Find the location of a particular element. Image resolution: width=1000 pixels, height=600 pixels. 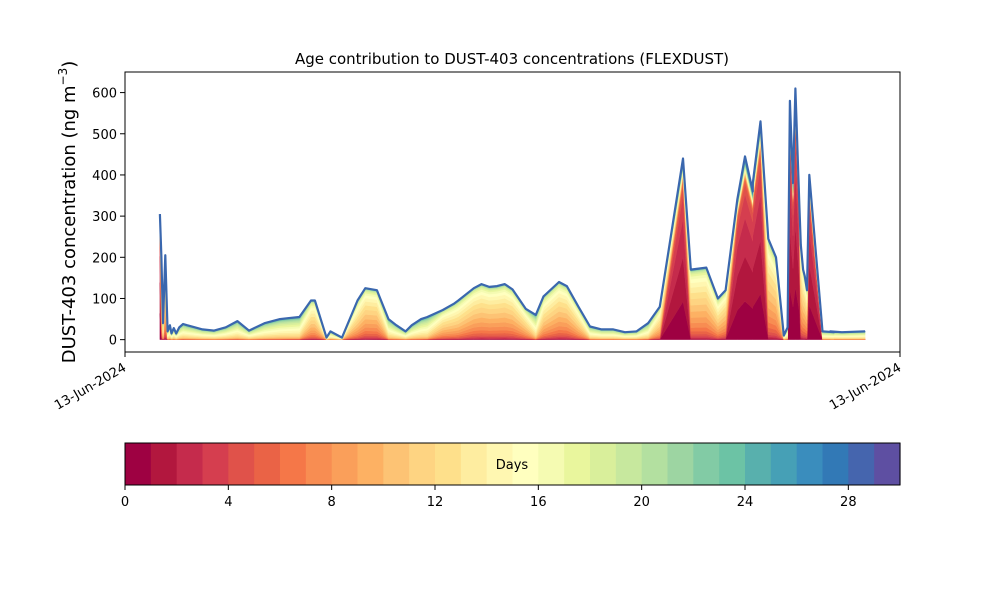

y-axis-ticks: 0 100 200 300 400 500 600 is located at coordinates (108, 218).